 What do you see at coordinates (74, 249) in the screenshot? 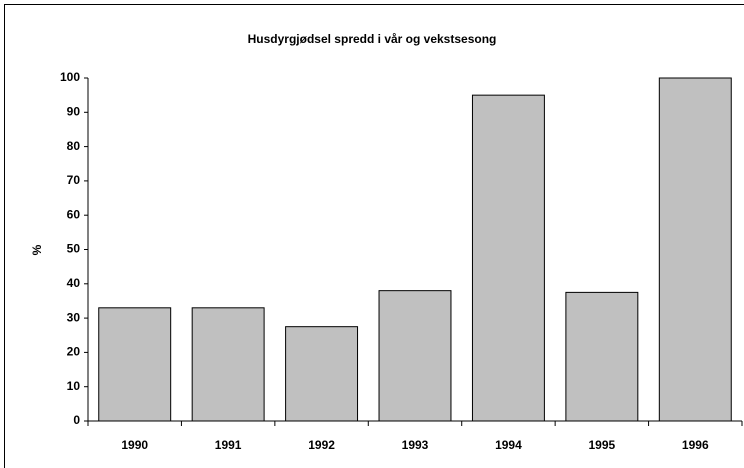
I see `y-tick-label: 50` at bounding box center [74, 249].